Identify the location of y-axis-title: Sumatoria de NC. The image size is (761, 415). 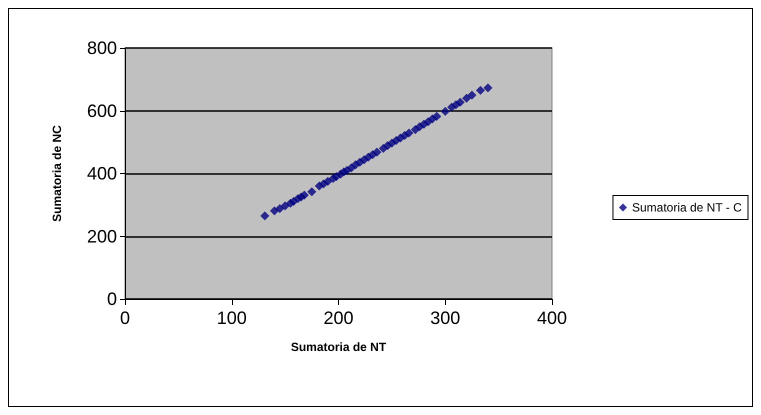
(57, 173).